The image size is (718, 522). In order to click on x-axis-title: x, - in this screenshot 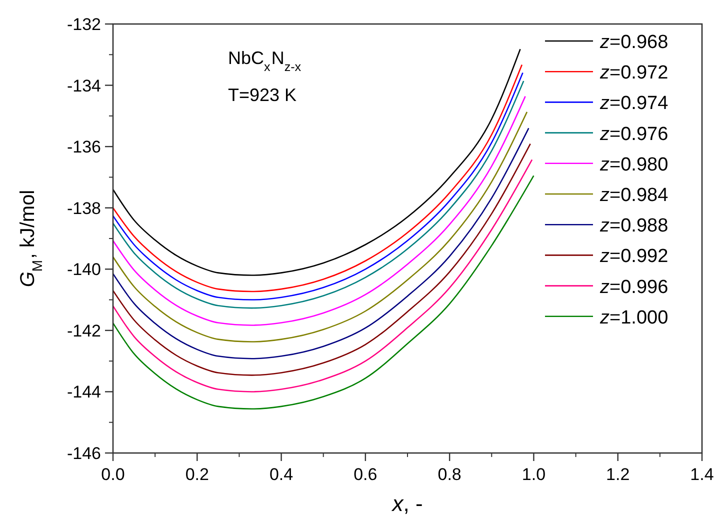, I will do `click(407, 503)`.